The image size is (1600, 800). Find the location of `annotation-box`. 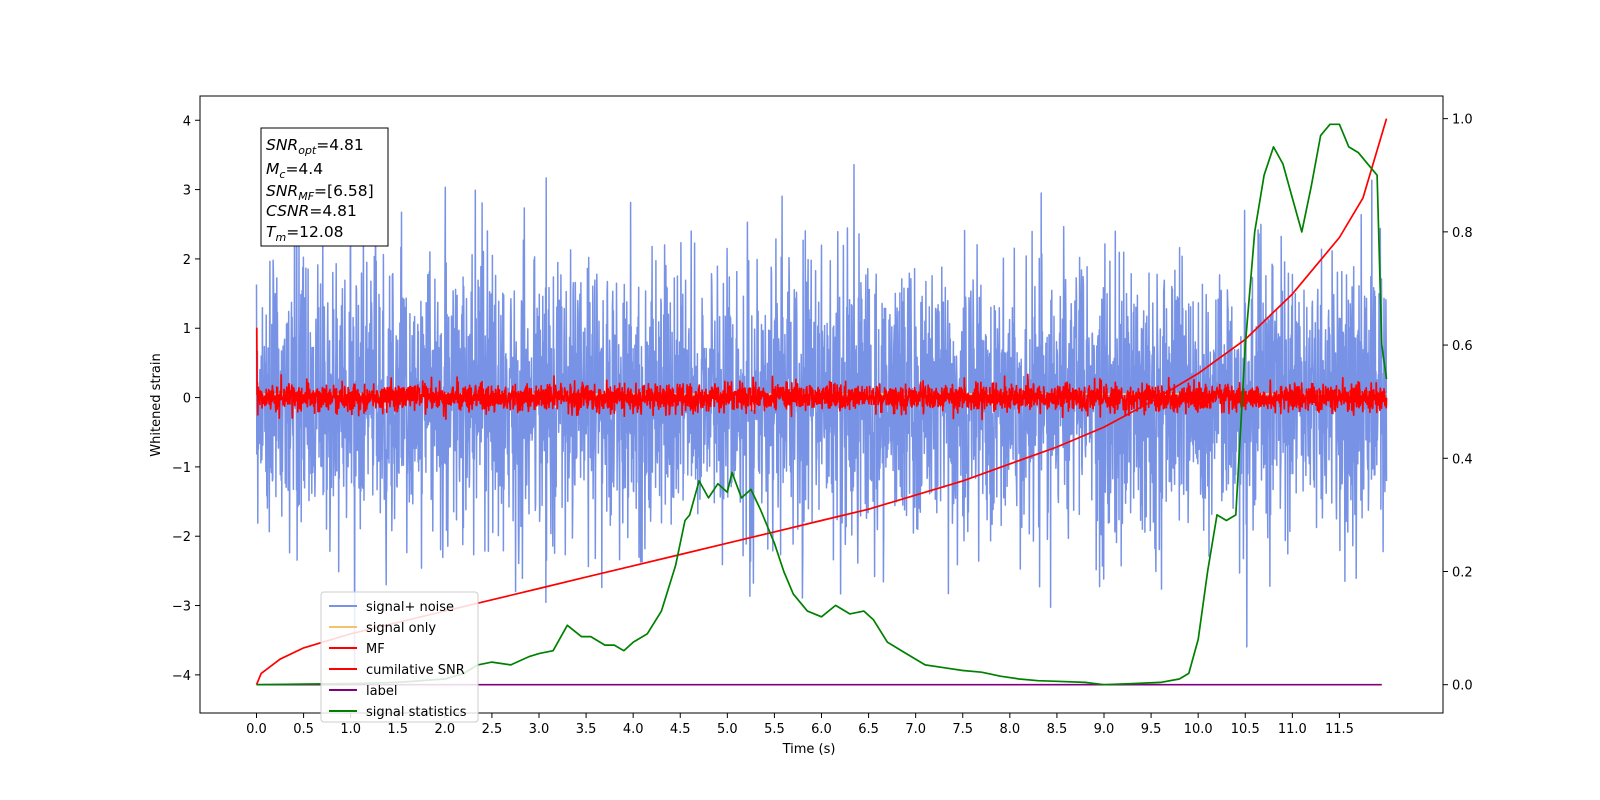

annotation-box is located at coordinates (324, 187).